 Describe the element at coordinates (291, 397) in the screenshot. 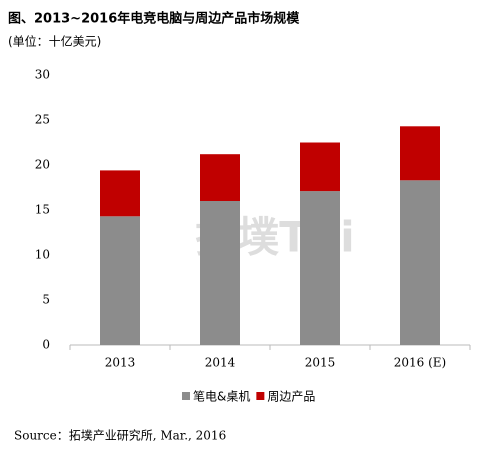

I see `legend-label: 周边产品` at that location.